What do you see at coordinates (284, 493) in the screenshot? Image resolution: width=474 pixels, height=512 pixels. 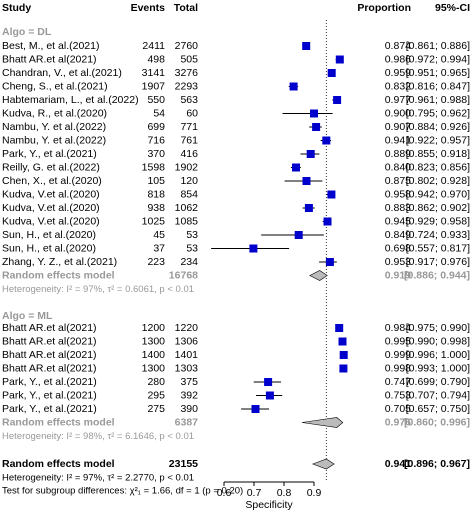 I see `x-tick-label: 0.8` at bounding box center [284, 493].